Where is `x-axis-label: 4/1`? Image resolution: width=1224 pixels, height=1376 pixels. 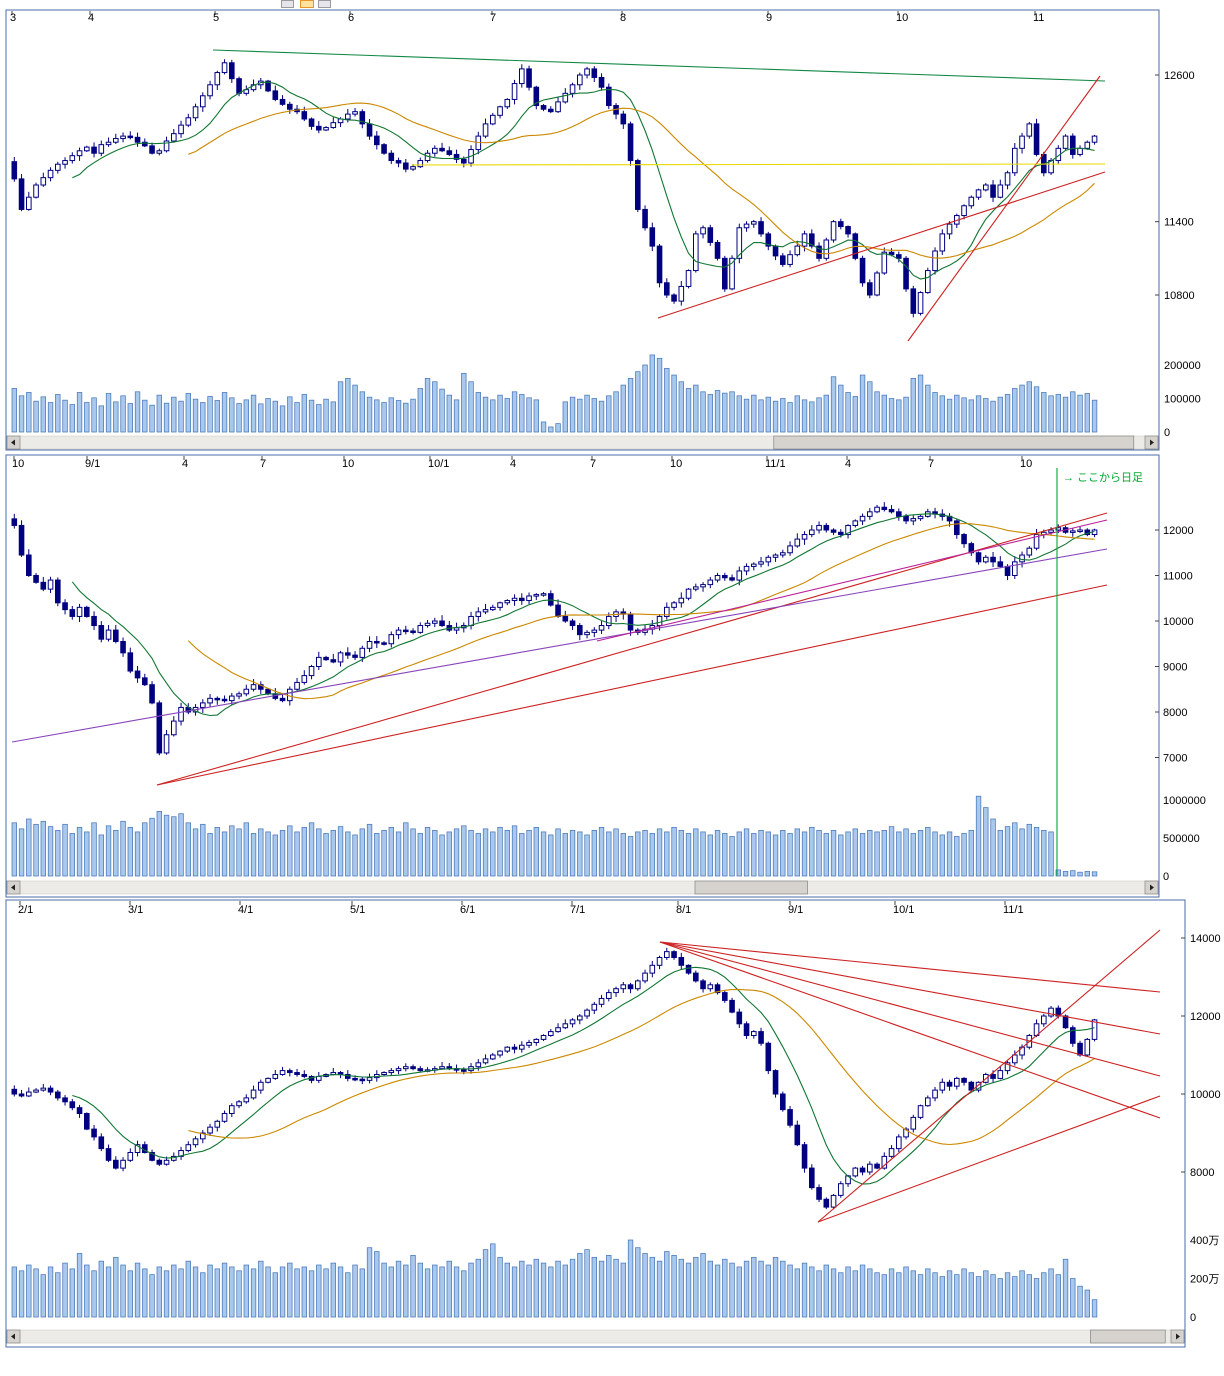 x-axis-label: 4/1 is located at coordinates (245, 910).